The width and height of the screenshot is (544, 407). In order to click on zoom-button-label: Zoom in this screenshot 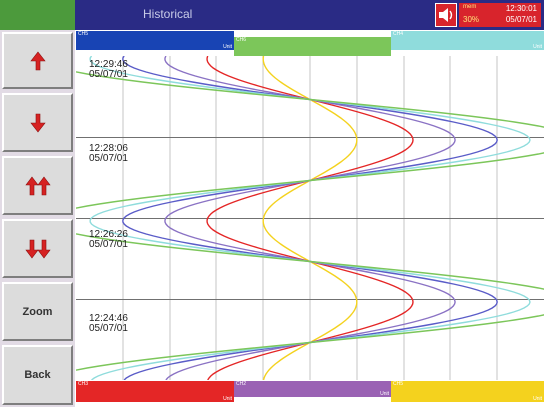, I will do `click(37, 311)`.